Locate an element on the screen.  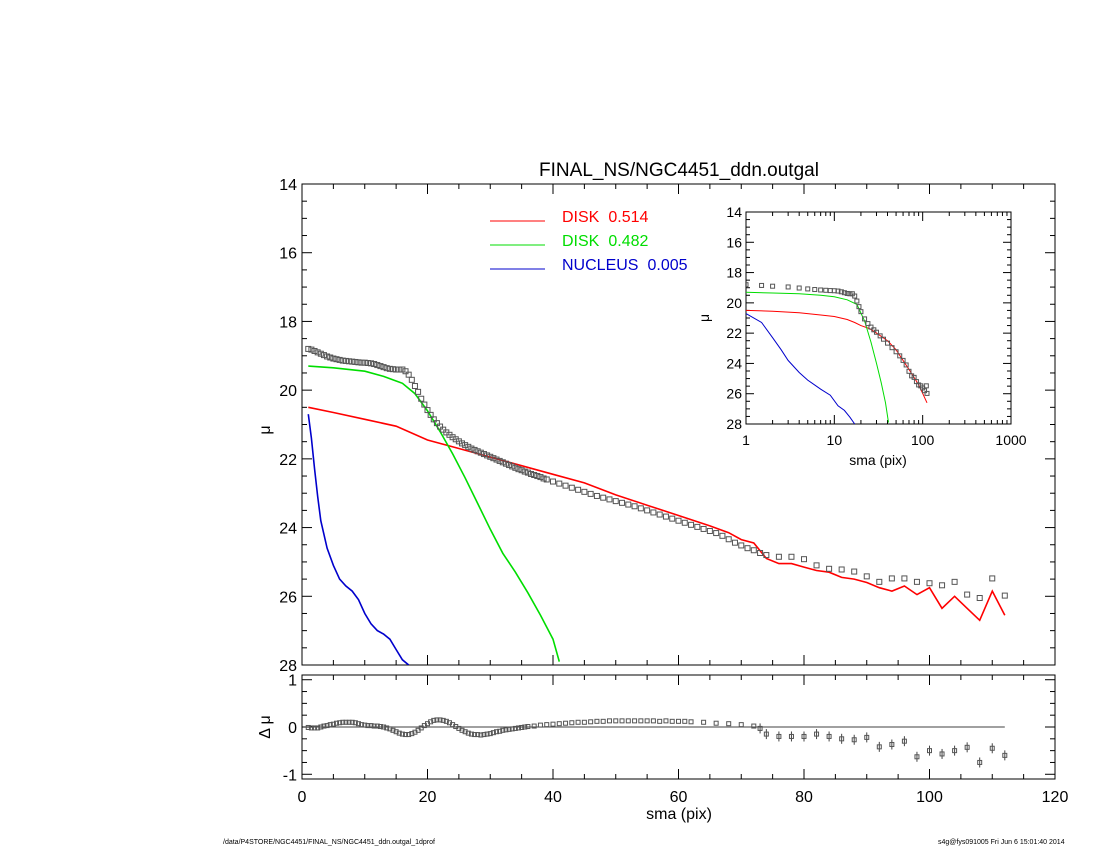
y-tick-label: 1 is located at coordinates (292, 681).